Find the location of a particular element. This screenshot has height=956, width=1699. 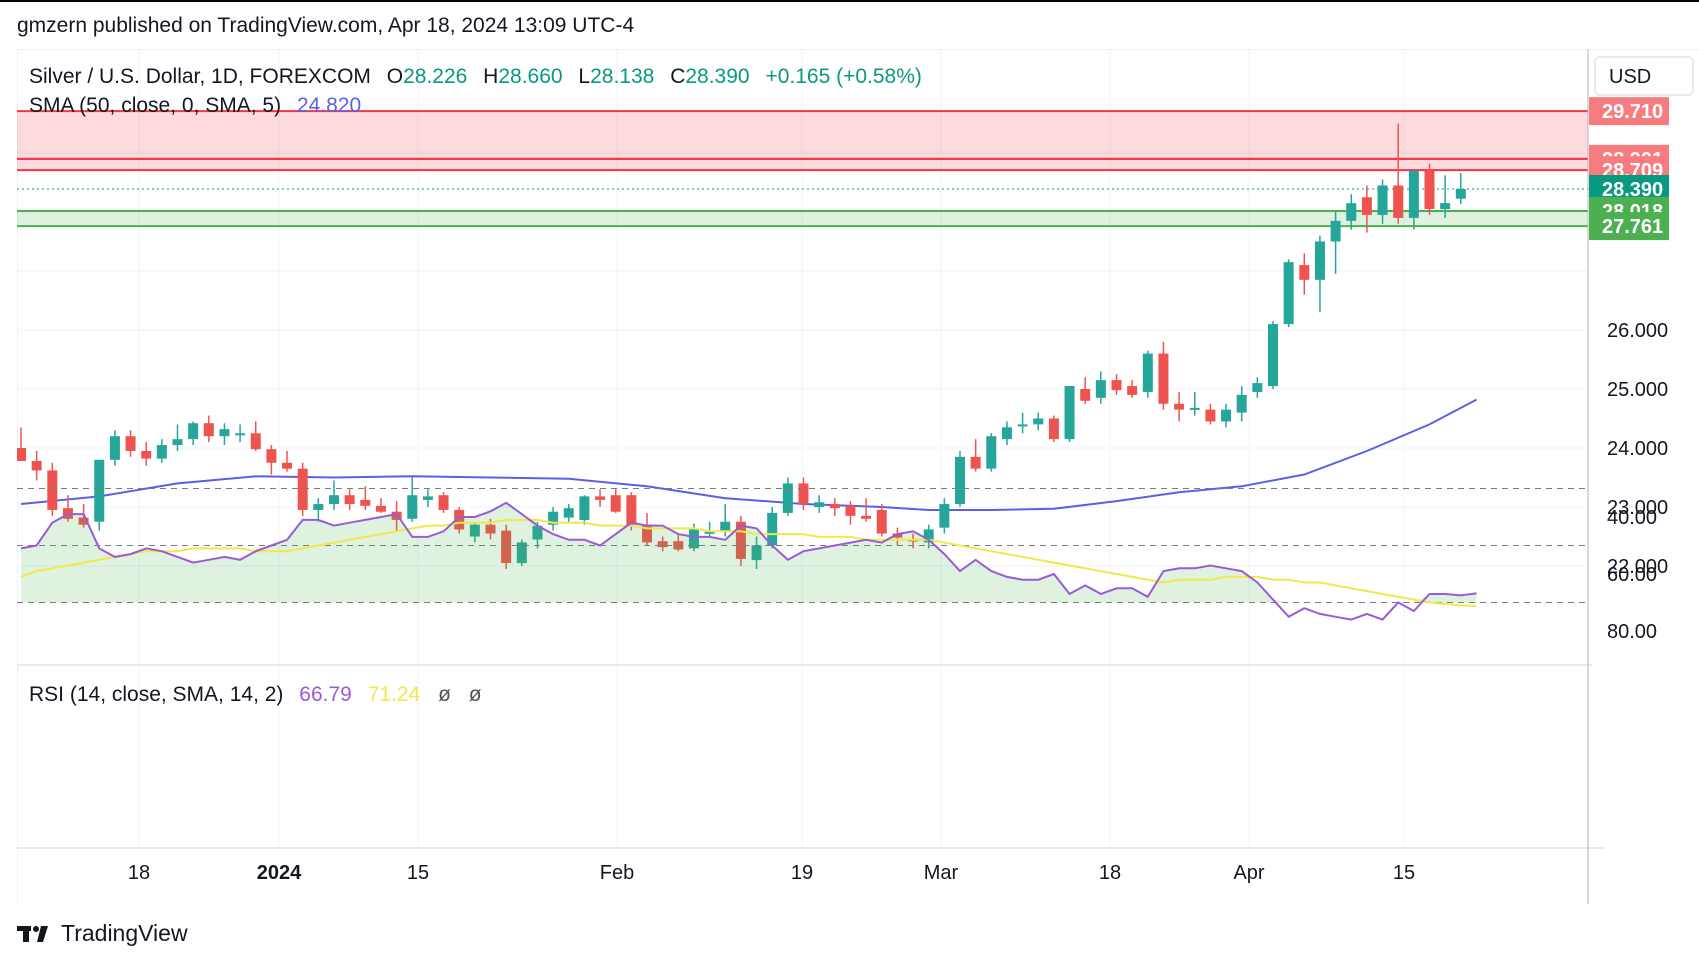

legend-close: 28.390 is located at coordinates (717, 76).